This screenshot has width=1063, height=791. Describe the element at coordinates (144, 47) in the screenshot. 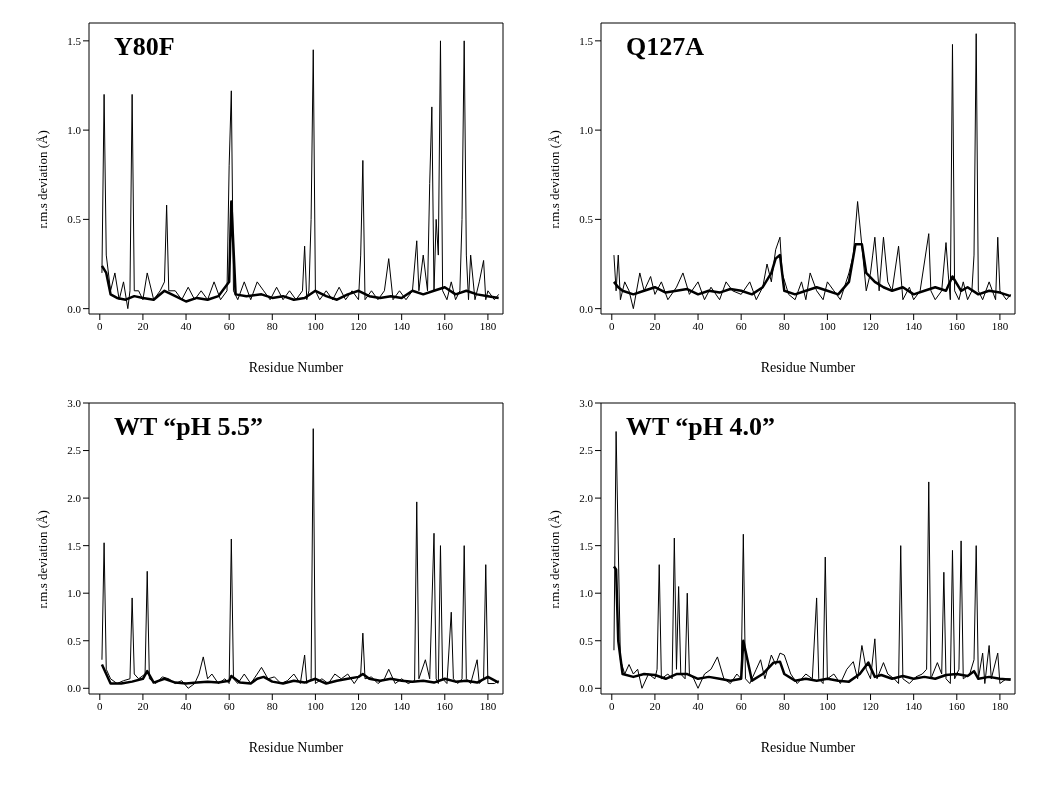

I see `chart-title: Y80F` at that location.